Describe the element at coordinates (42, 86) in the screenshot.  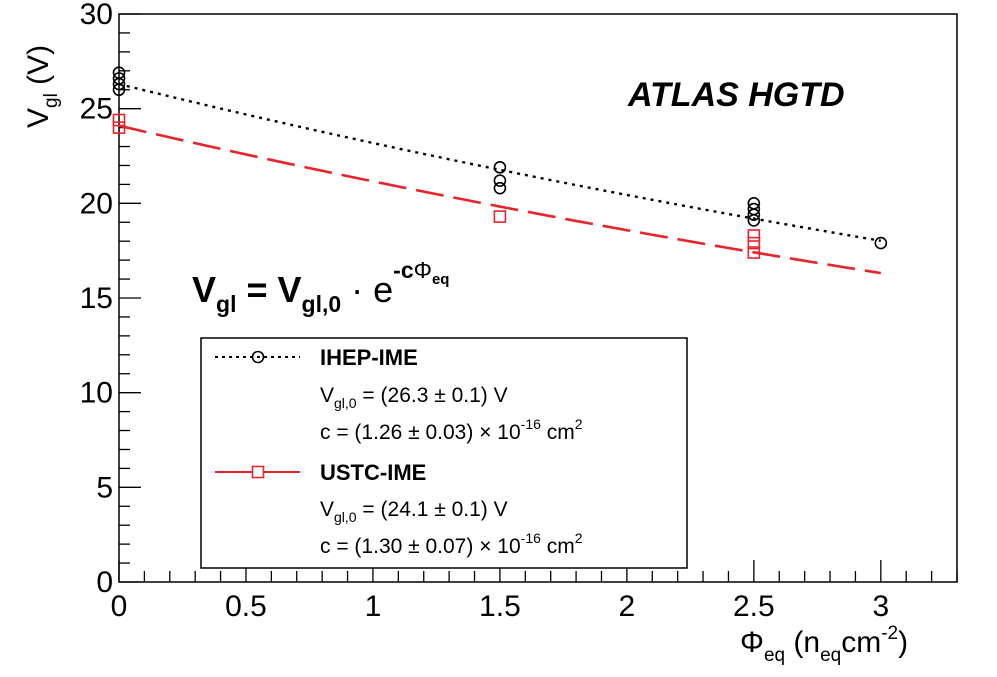
I see `y-axis-label: Vgl (V)` at that location.